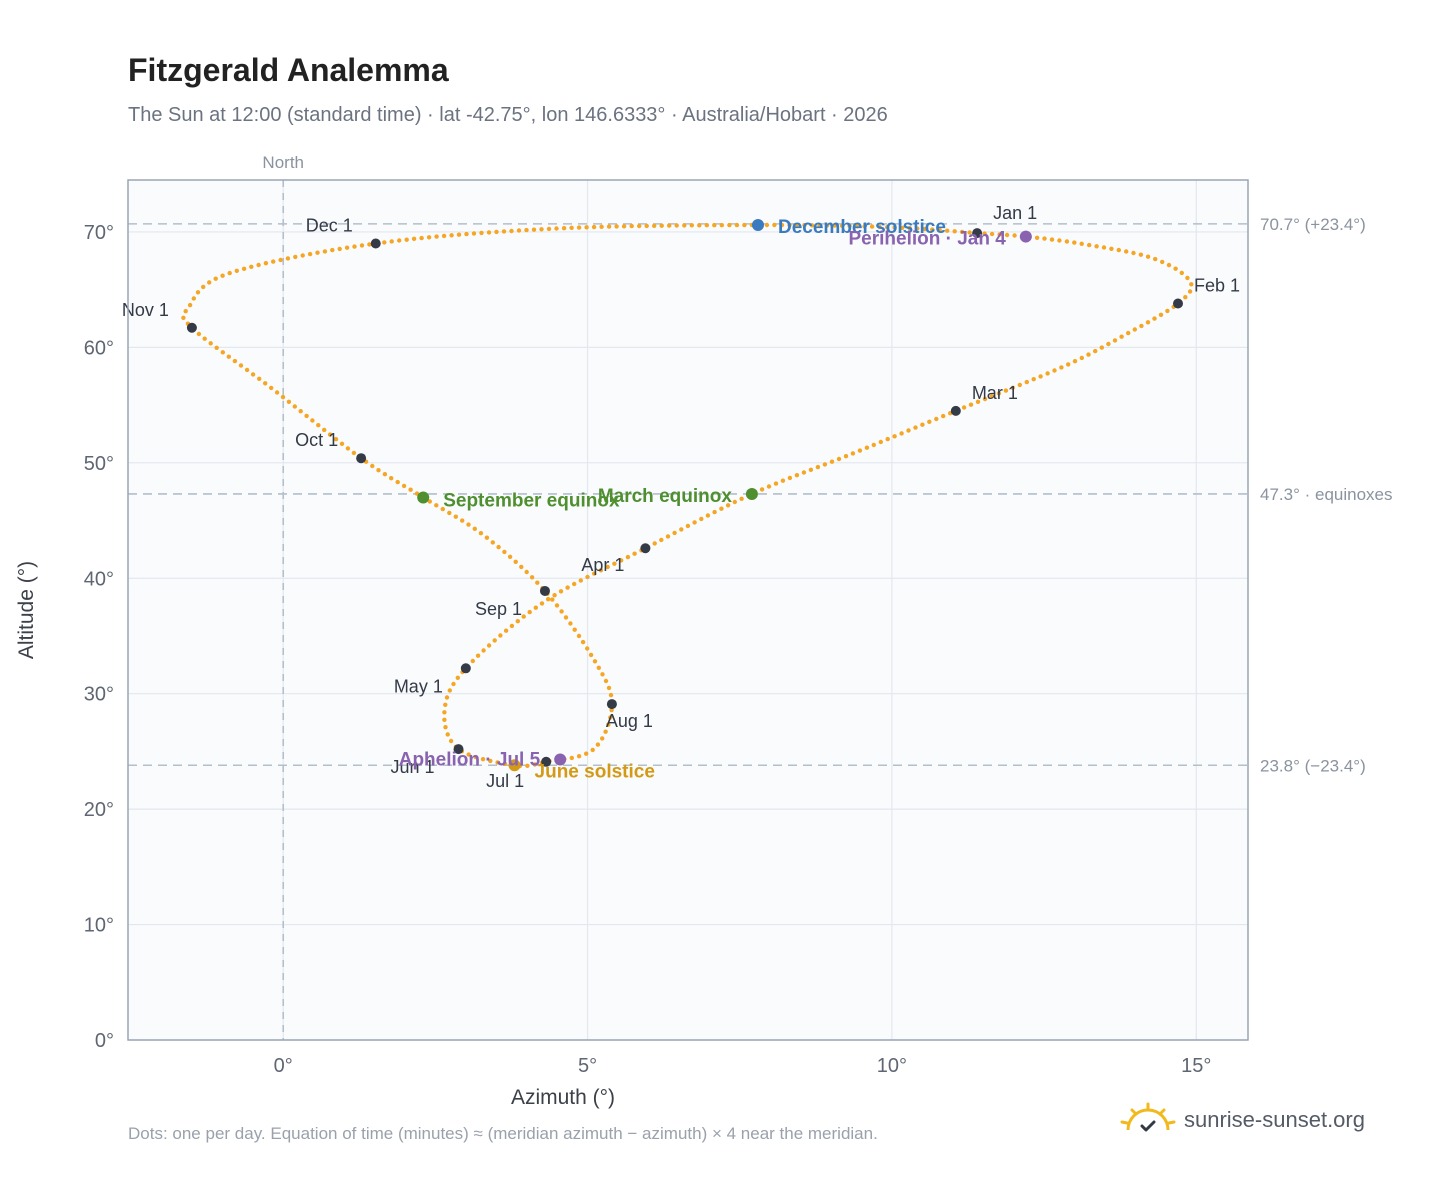 This screenshot has width=1448, height=1188. I want to click on month-marker-label: Nov 1, so click(145, 310).